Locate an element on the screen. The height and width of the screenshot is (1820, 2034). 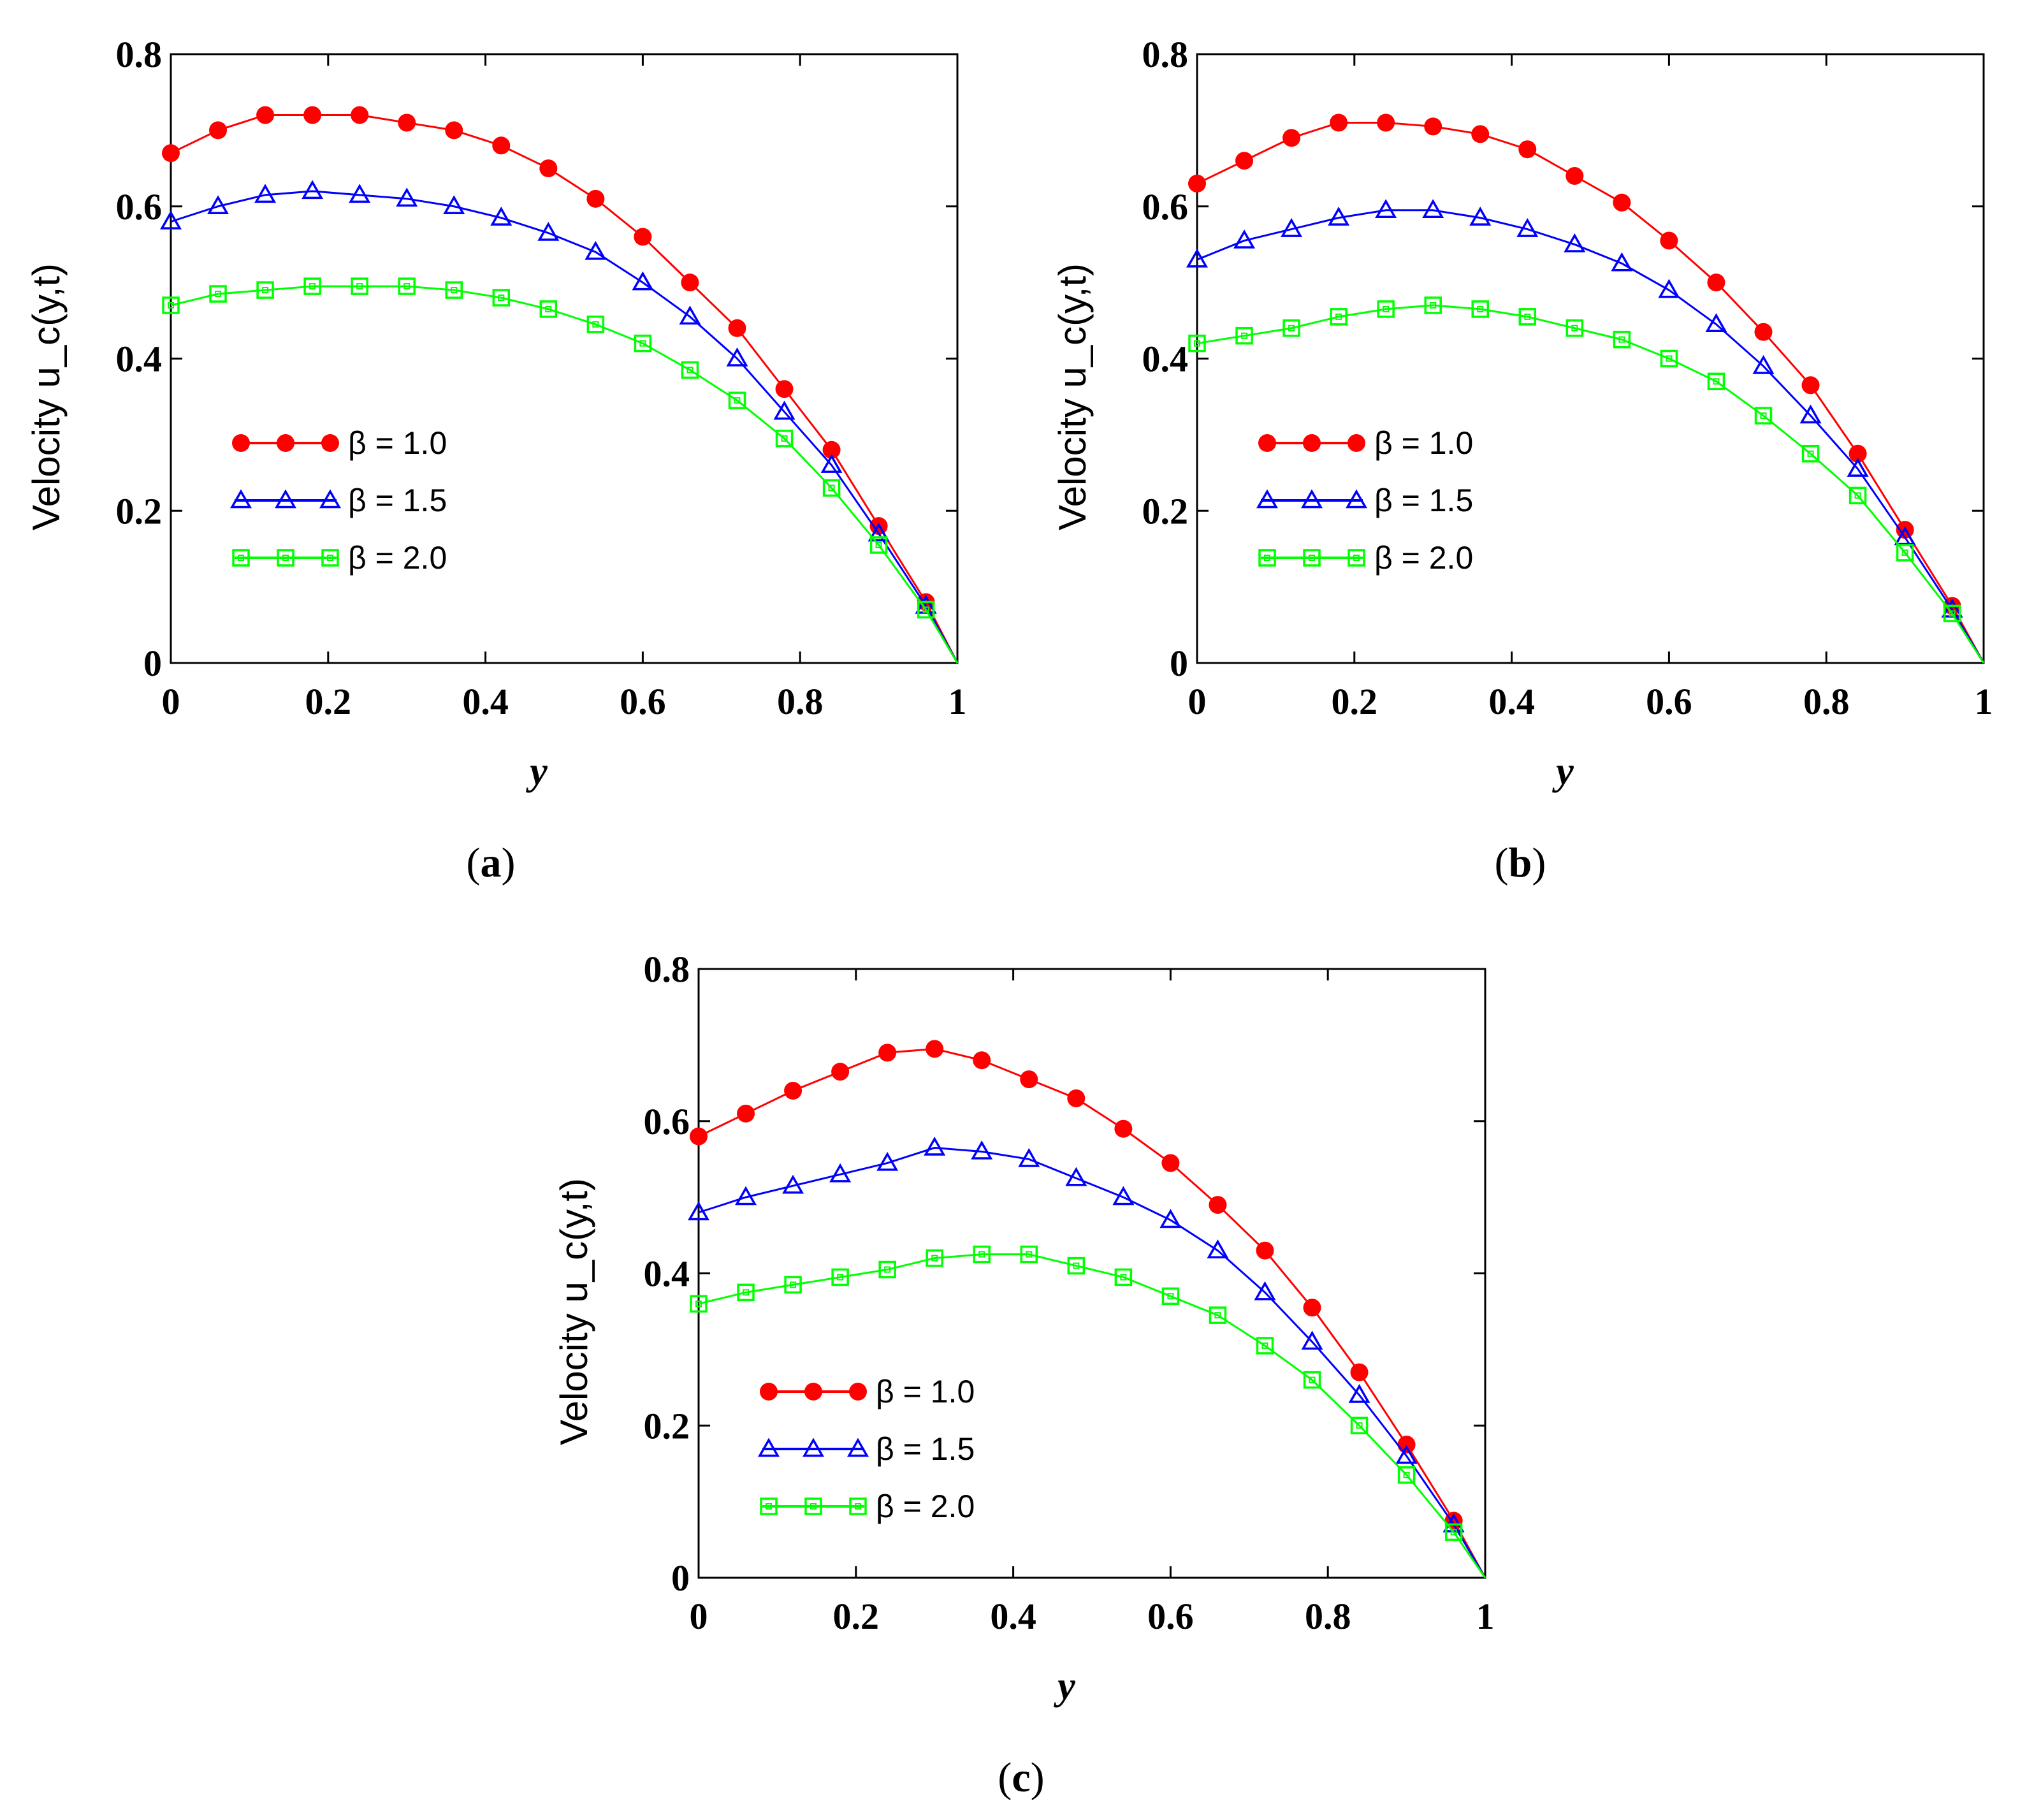
legend-entry: β = 1.0 is located at coordinates (397, 443).